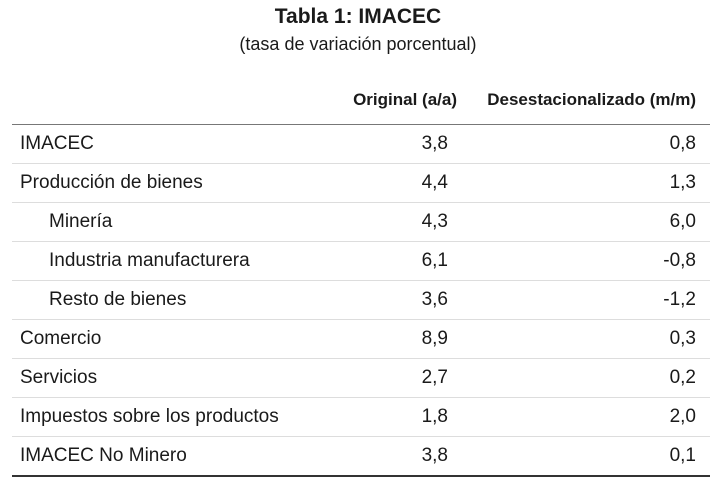  I want to click on table-header-row: Original (a/a) Desestacionalizado (m/m), so click(361, 104).